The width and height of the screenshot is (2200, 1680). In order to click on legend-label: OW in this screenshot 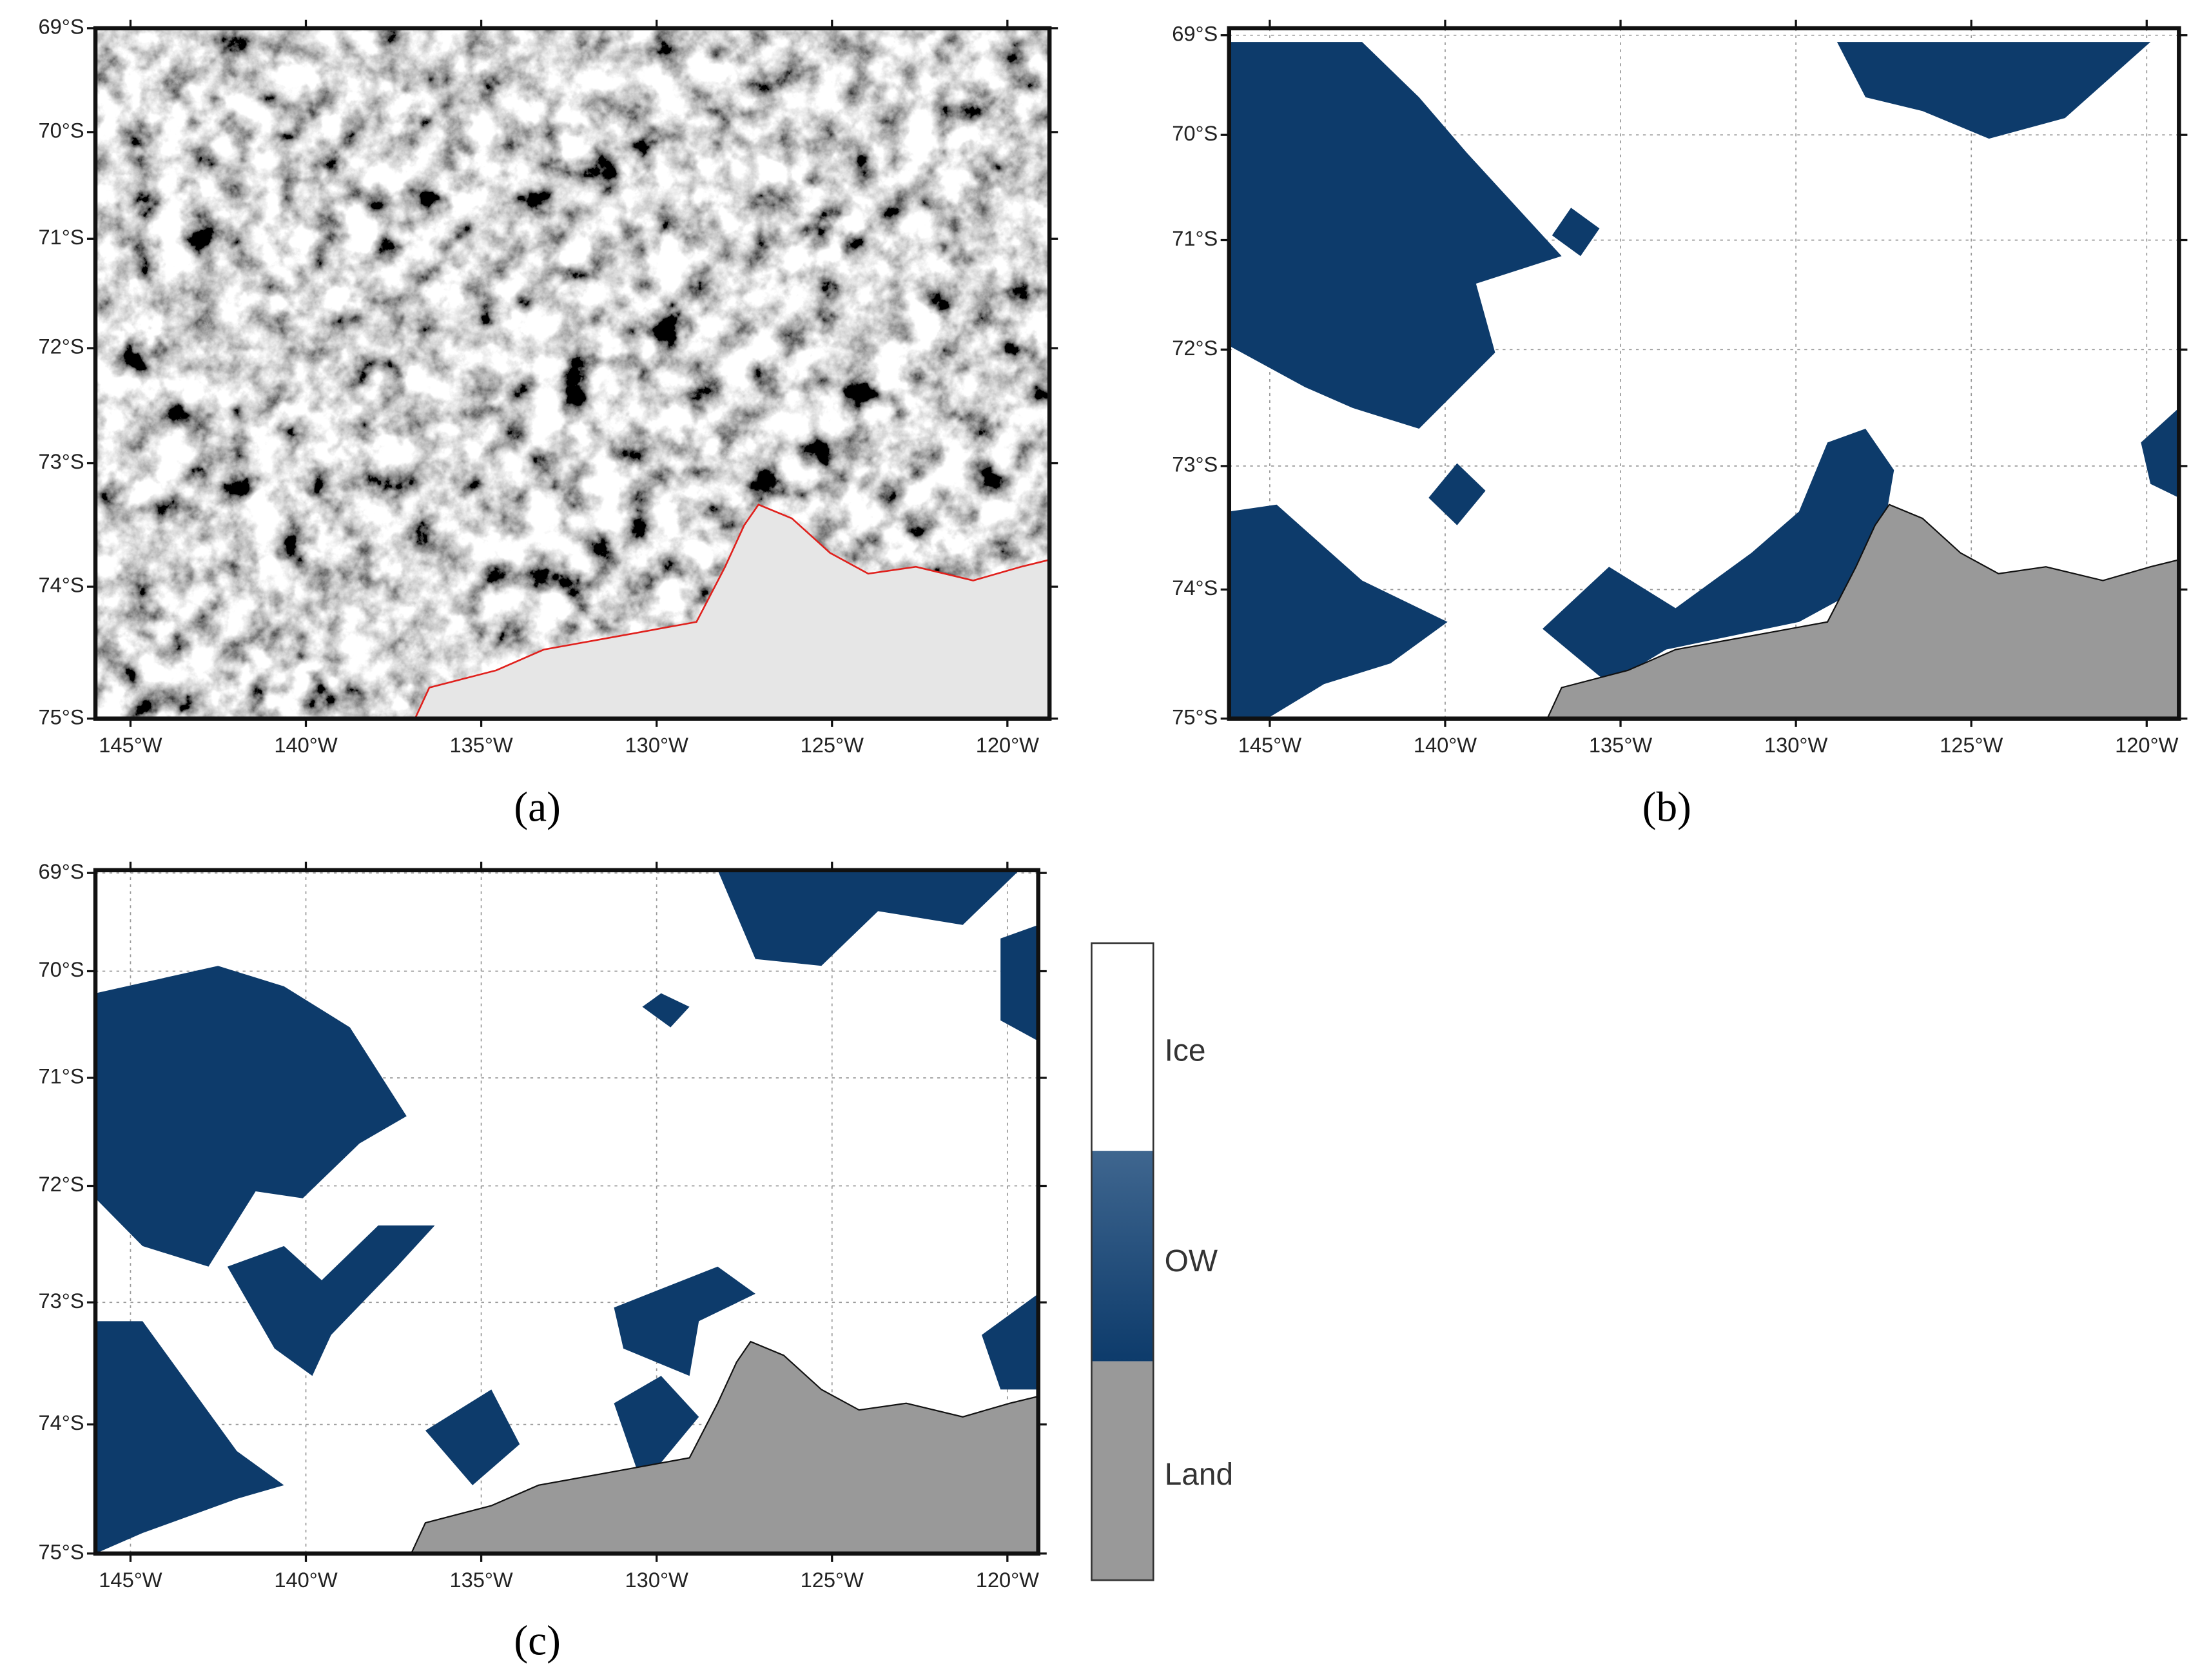, I will do `click(1191, 1261)`.